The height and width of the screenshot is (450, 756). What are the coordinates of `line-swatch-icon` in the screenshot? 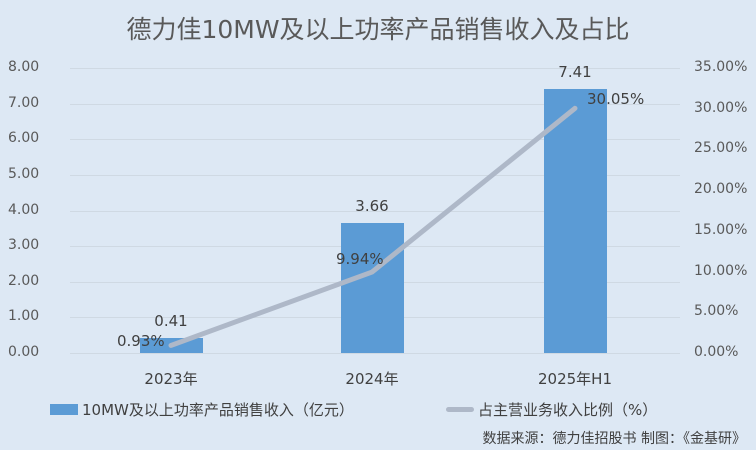 It's located at (460, 409).